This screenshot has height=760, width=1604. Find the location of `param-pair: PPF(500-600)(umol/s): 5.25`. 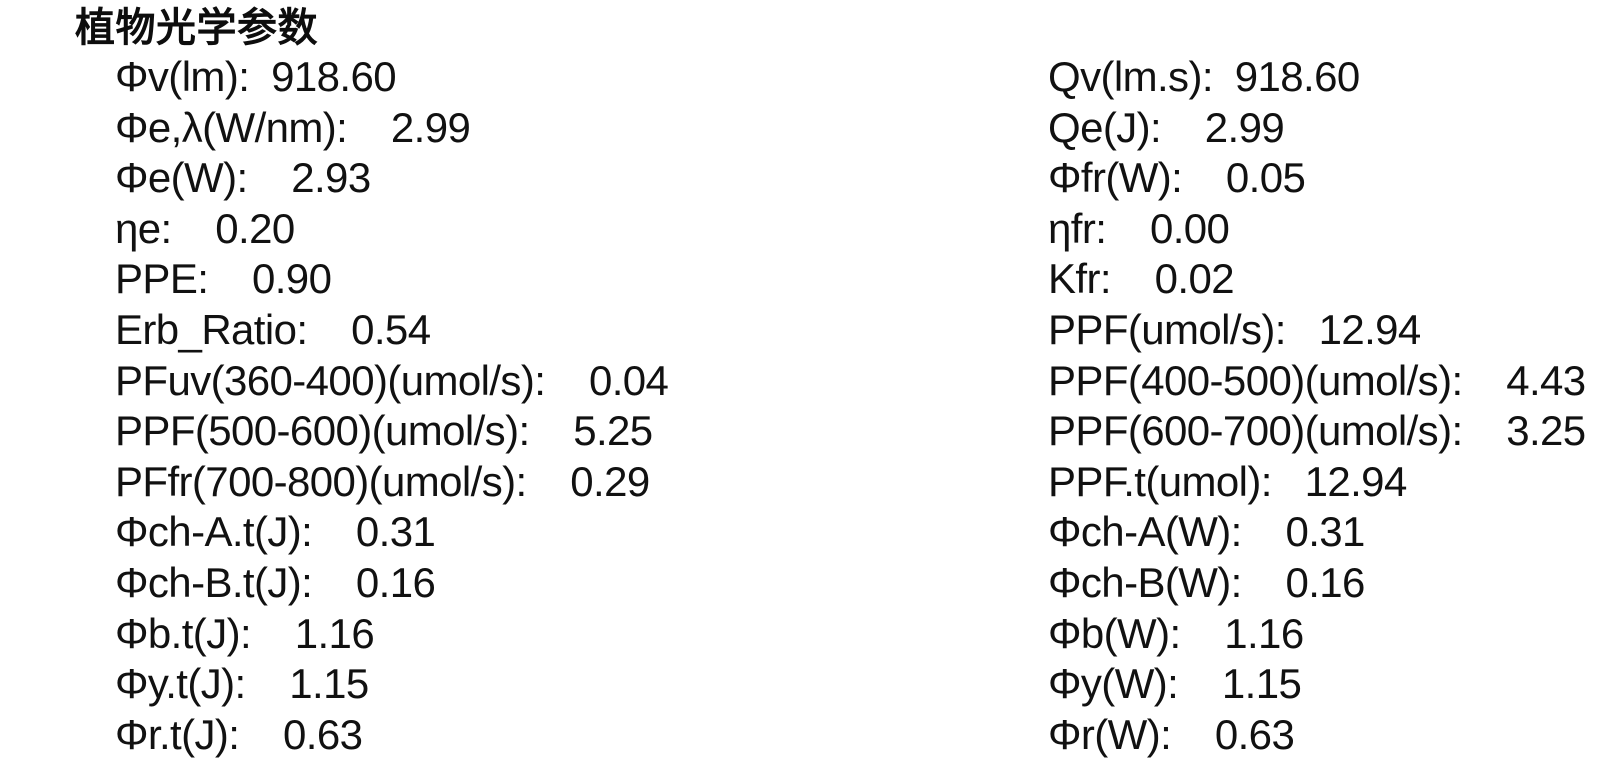

param-pair: PPF(500-600)(umol/s): 5.25 is located at coordinates (384, 431).